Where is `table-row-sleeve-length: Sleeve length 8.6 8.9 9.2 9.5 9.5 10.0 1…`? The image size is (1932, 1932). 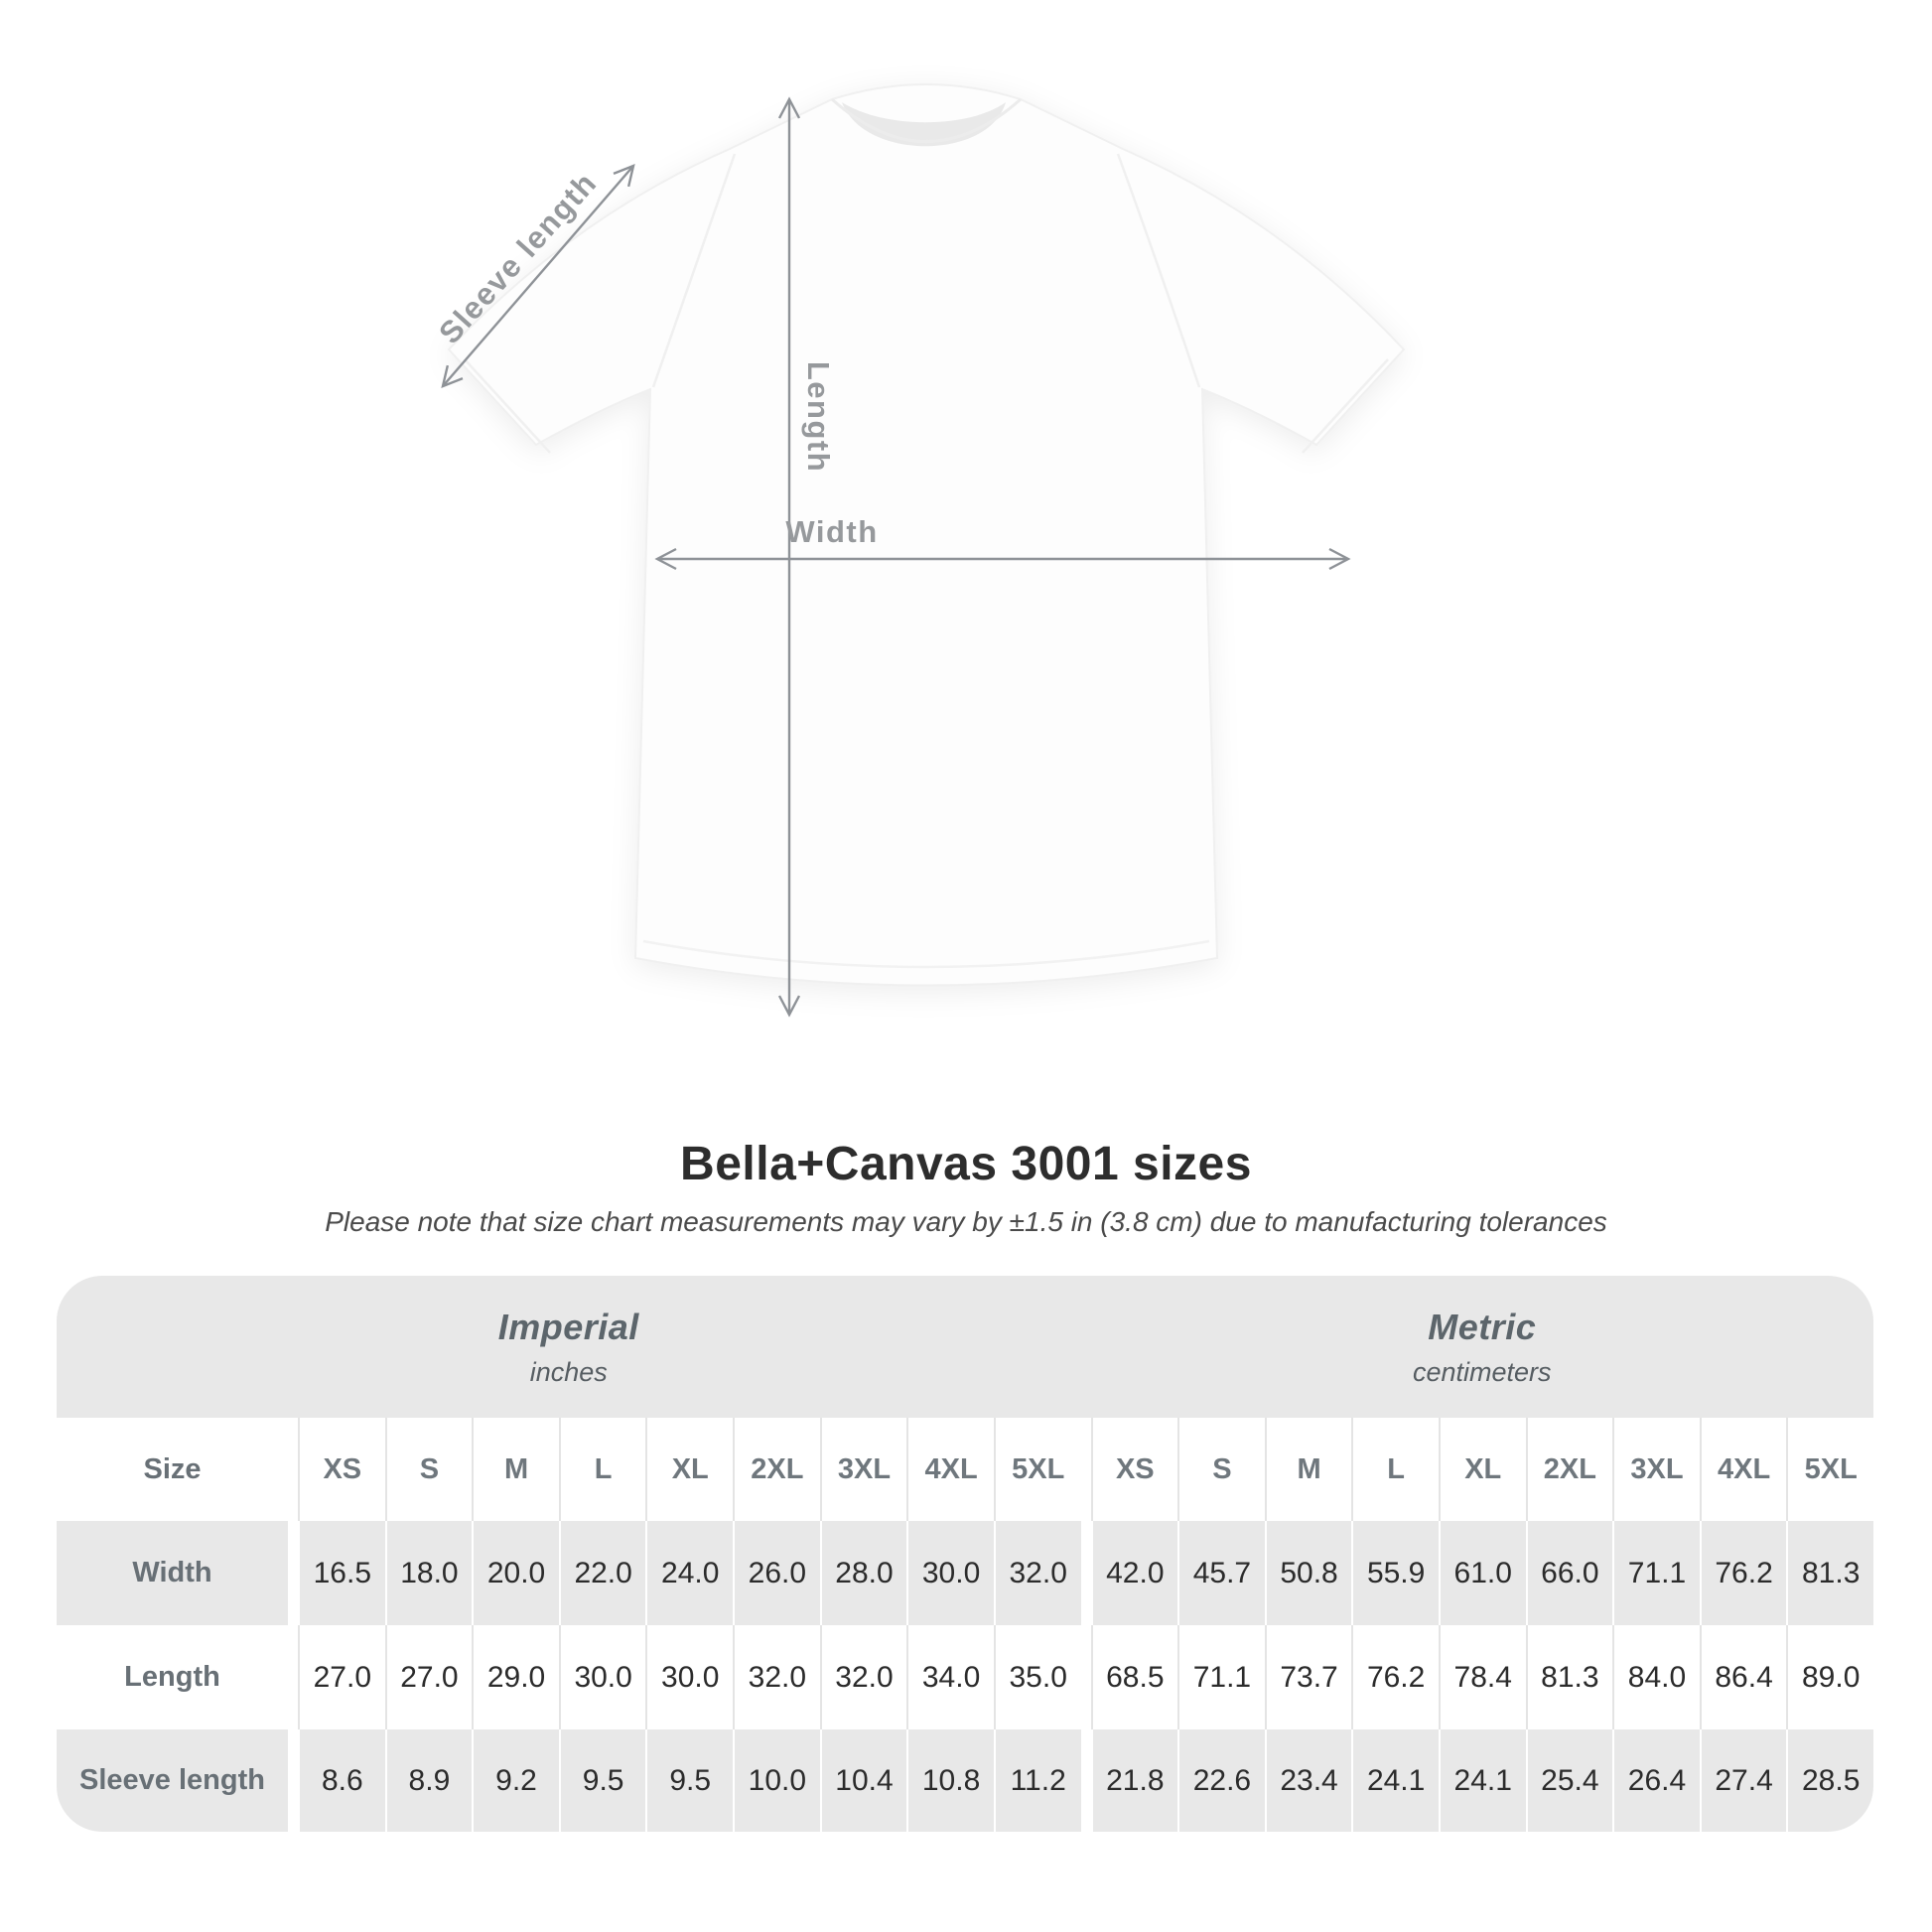 table-row-sleeve-length: Sleeve length 8.6 8.9 9.2 9.5 9.5 10.0 1… is located at coordinates (965, 1780).